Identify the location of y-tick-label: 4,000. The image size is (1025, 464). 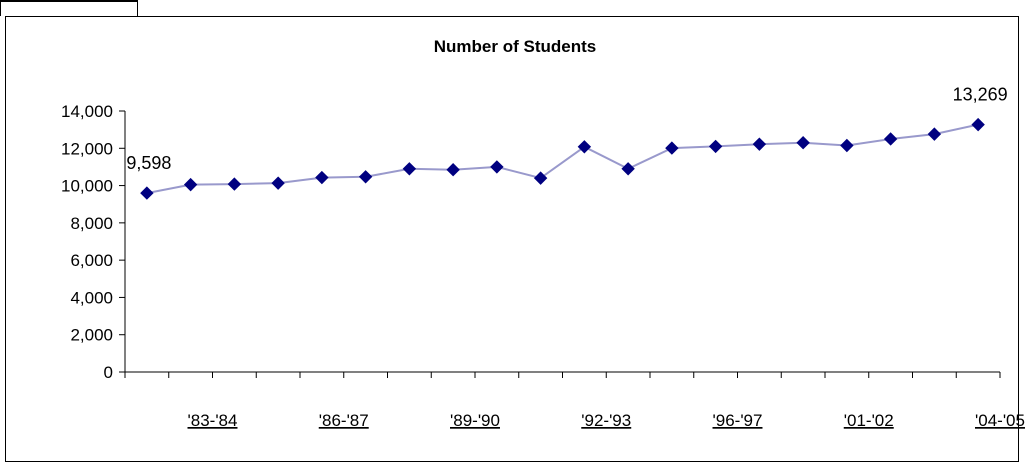
(91, 297).